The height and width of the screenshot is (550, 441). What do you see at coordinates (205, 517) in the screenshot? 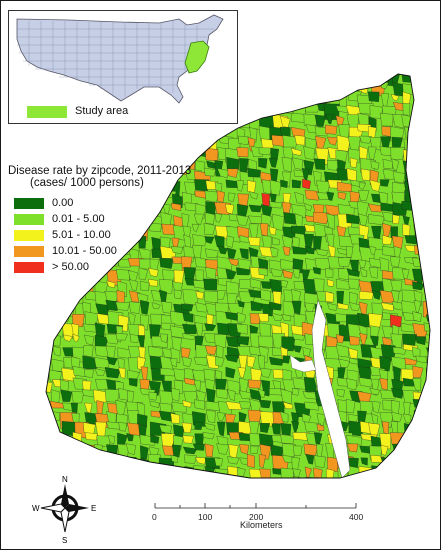
I see `scale-label-100: 100` at bounding box center [205, 517].